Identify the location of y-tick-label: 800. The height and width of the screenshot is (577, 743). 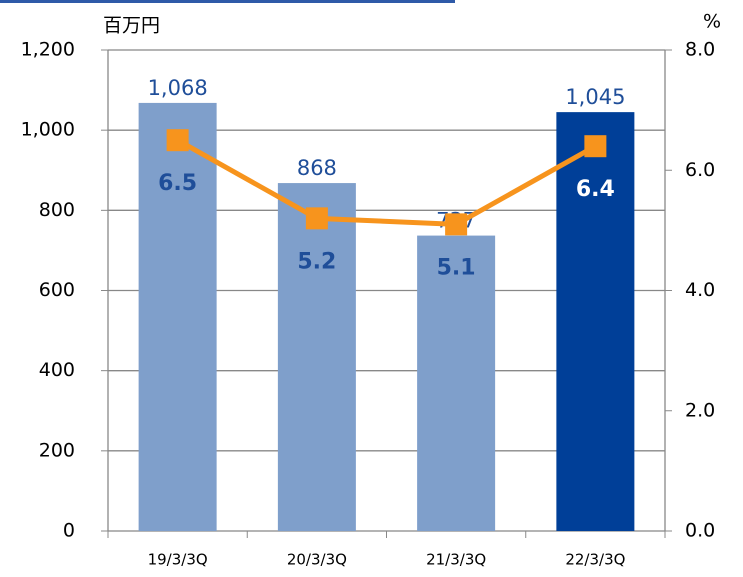
(57, 210).